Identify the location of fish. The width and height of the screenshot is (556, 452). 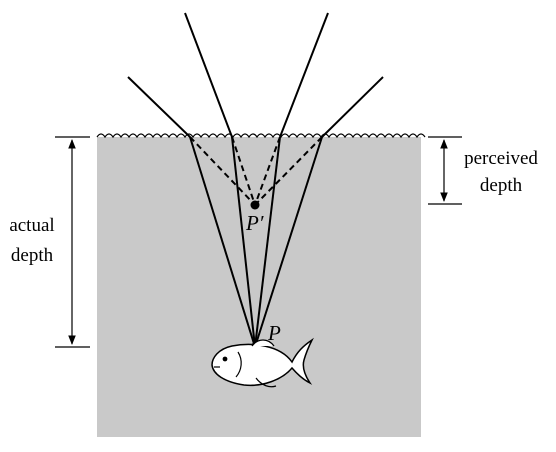
(262, 362).